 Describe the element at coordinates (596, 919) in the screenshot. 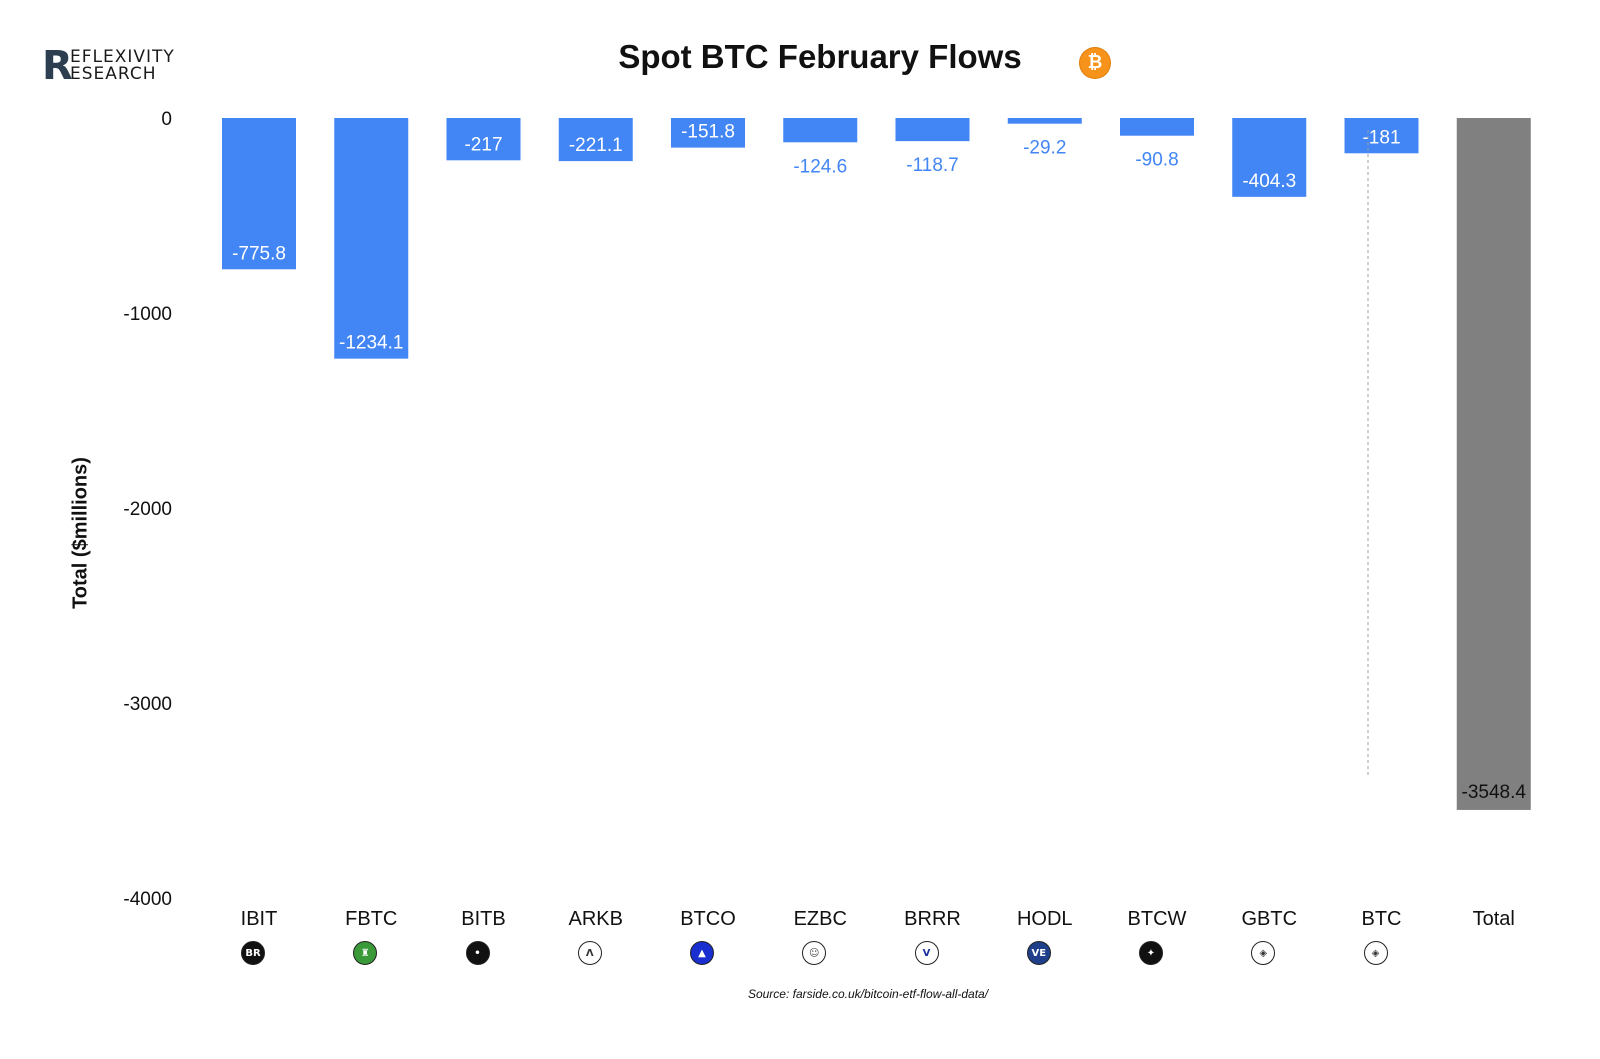

I see `x-tick-label: ARKB` at that location.